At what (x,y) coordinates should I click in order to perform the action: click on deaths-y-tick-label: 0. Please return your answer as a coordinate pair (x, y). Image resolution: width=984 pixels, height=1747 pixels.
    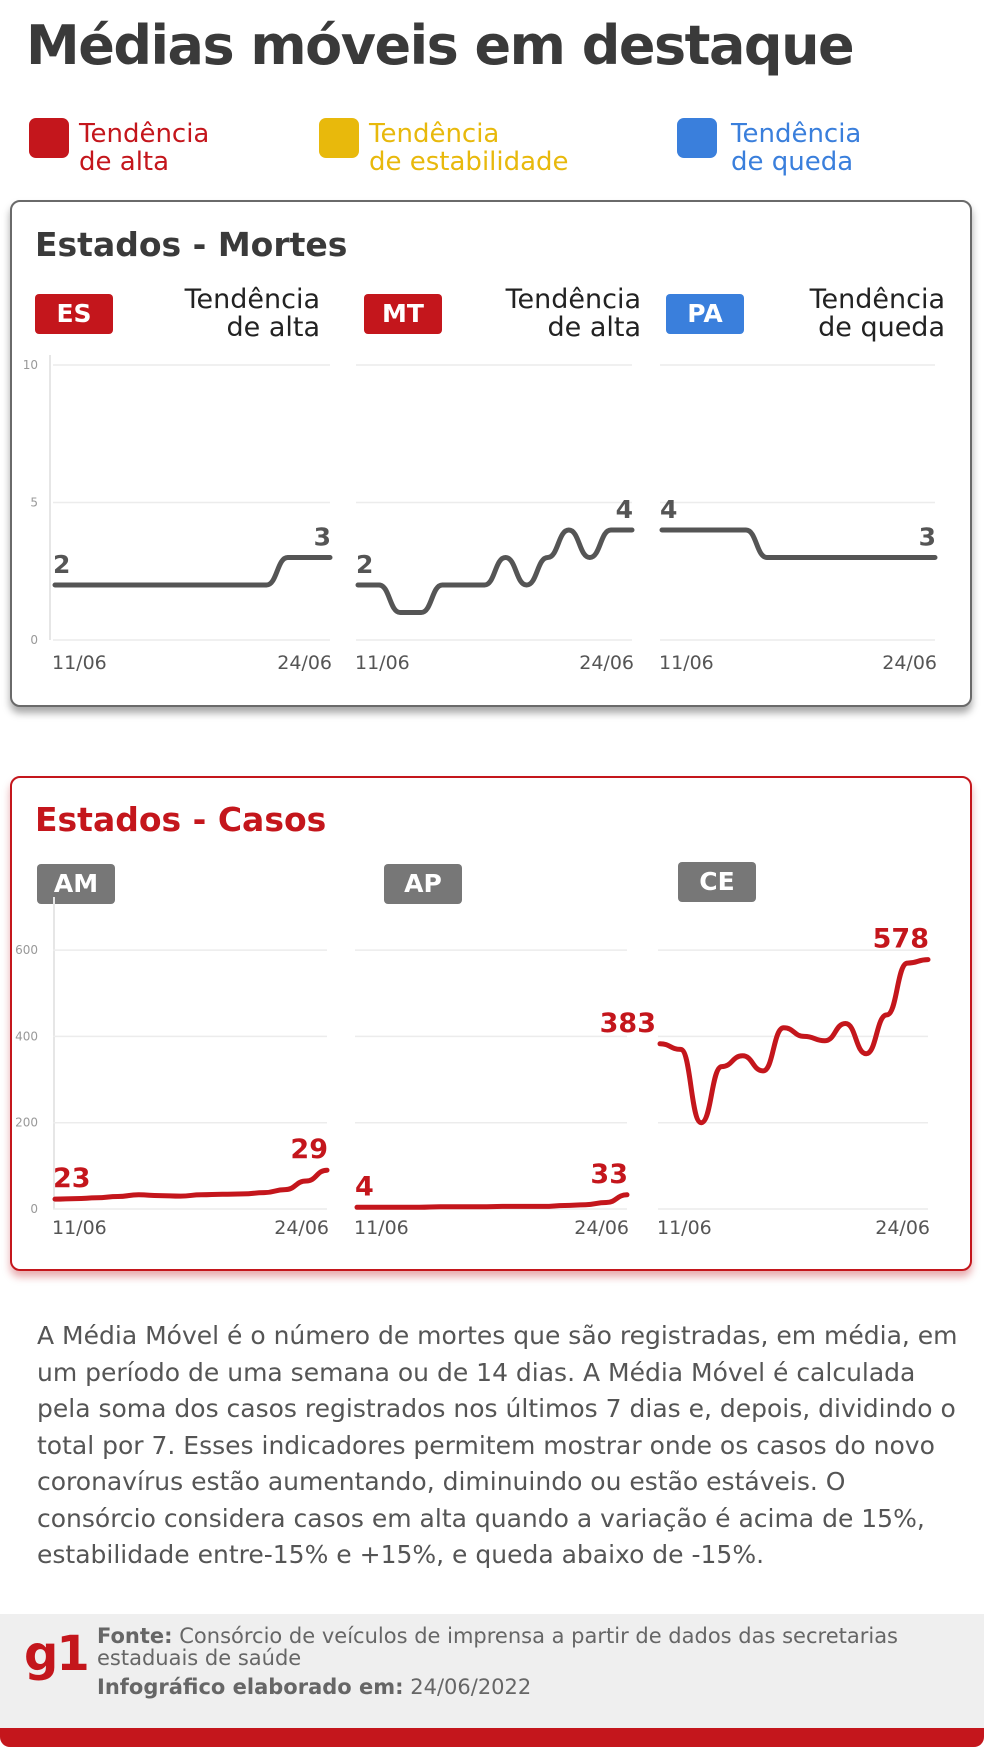
    Looking at the image, I should click on (34, 640).